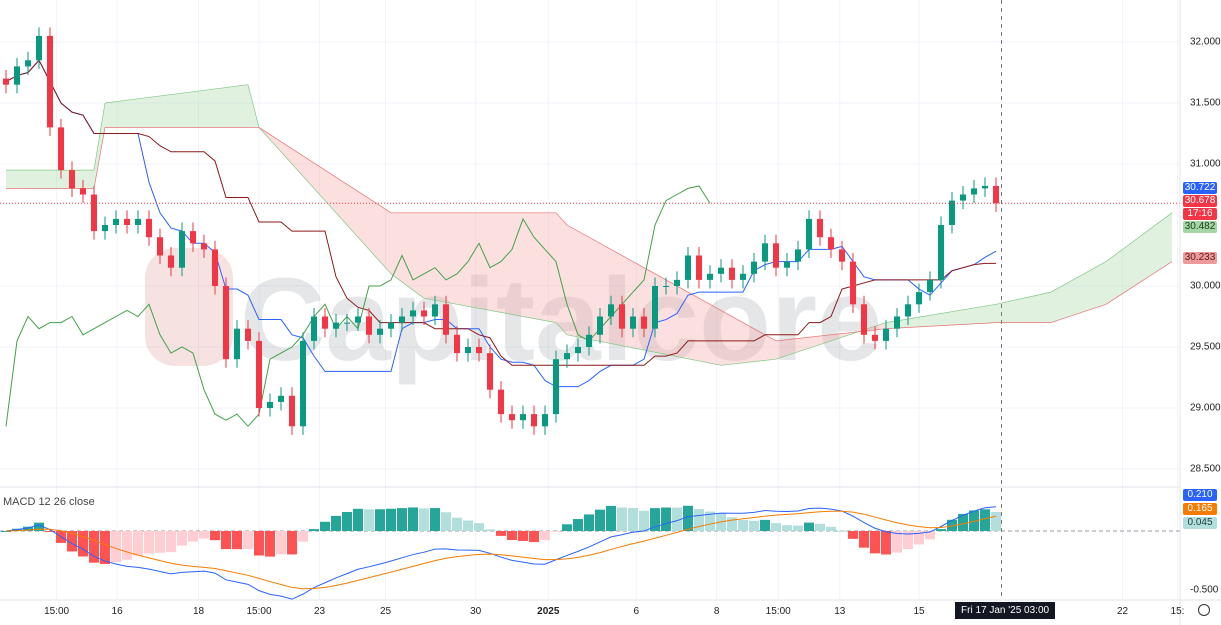 The image size is (1221, 625). What do you see at coordinates (1205, 164) in the screenshot?
I see `price-axis-label: 31.000` at bounding box center [1205, 164].